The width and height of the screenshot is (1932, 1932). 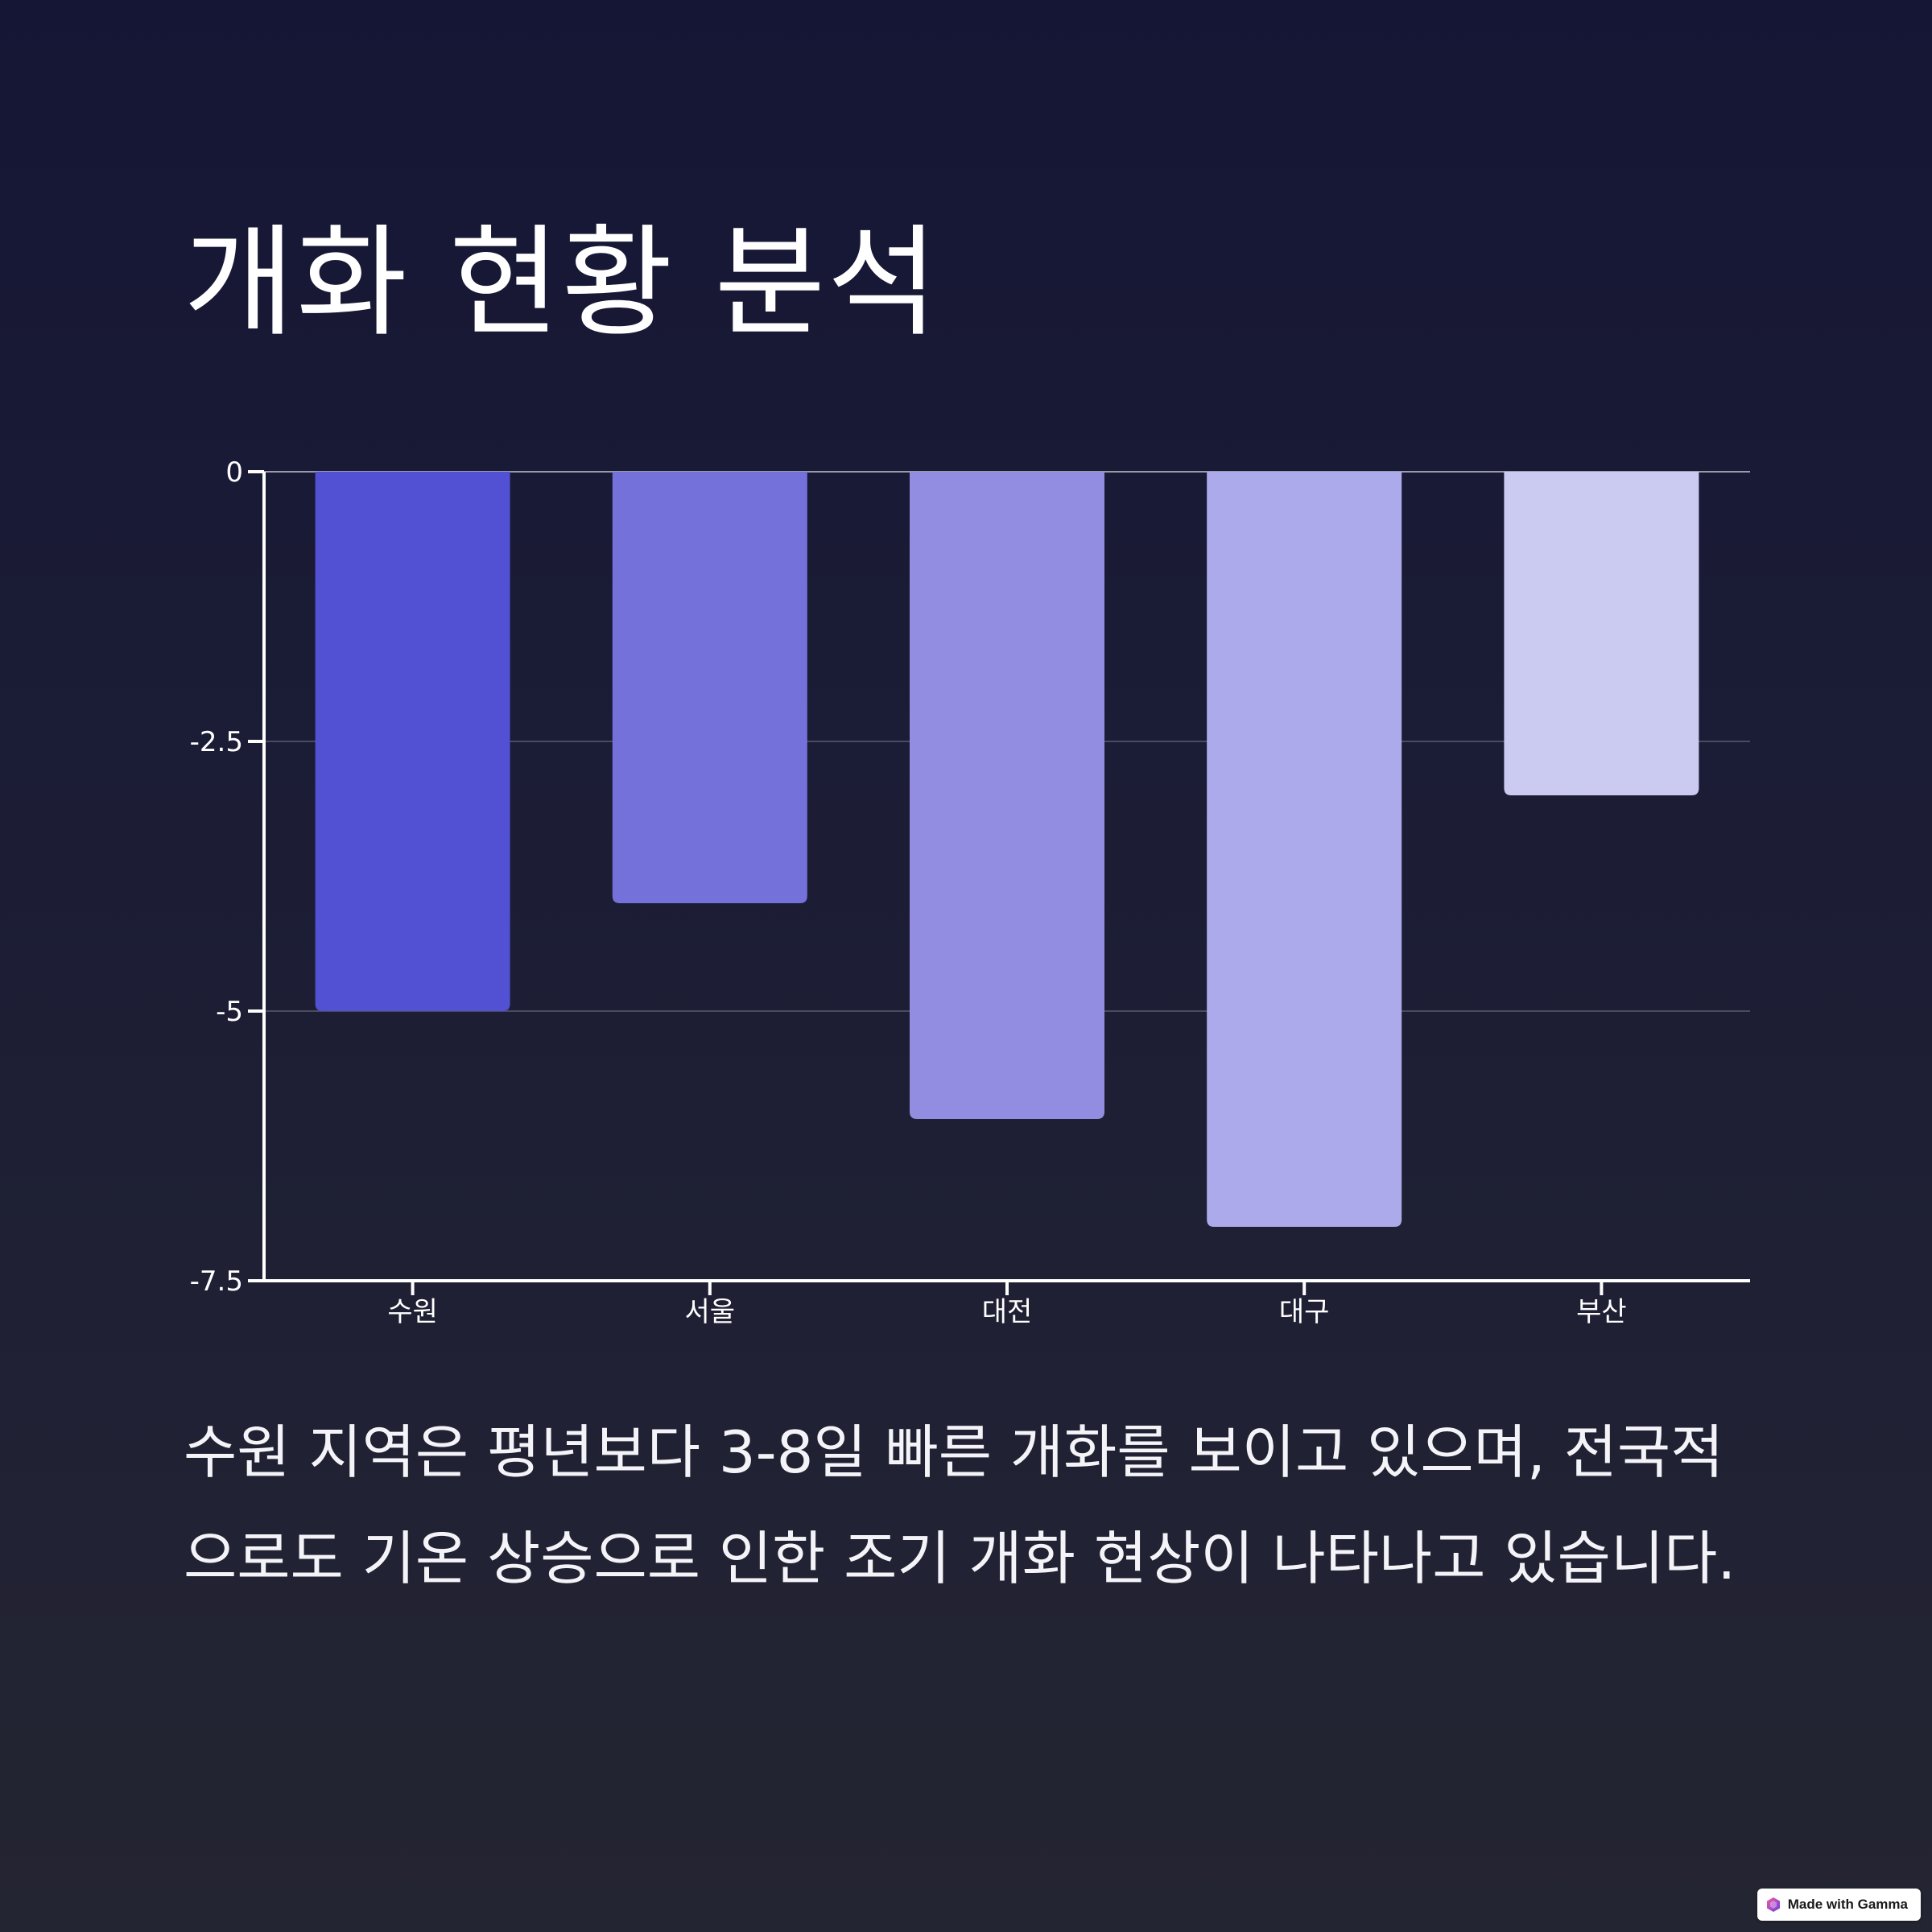 What do you see at coordinates (1601, 1312) in the screenshot?
I see `x-tick-label: 부산` at bounding box center [1601, 1312].